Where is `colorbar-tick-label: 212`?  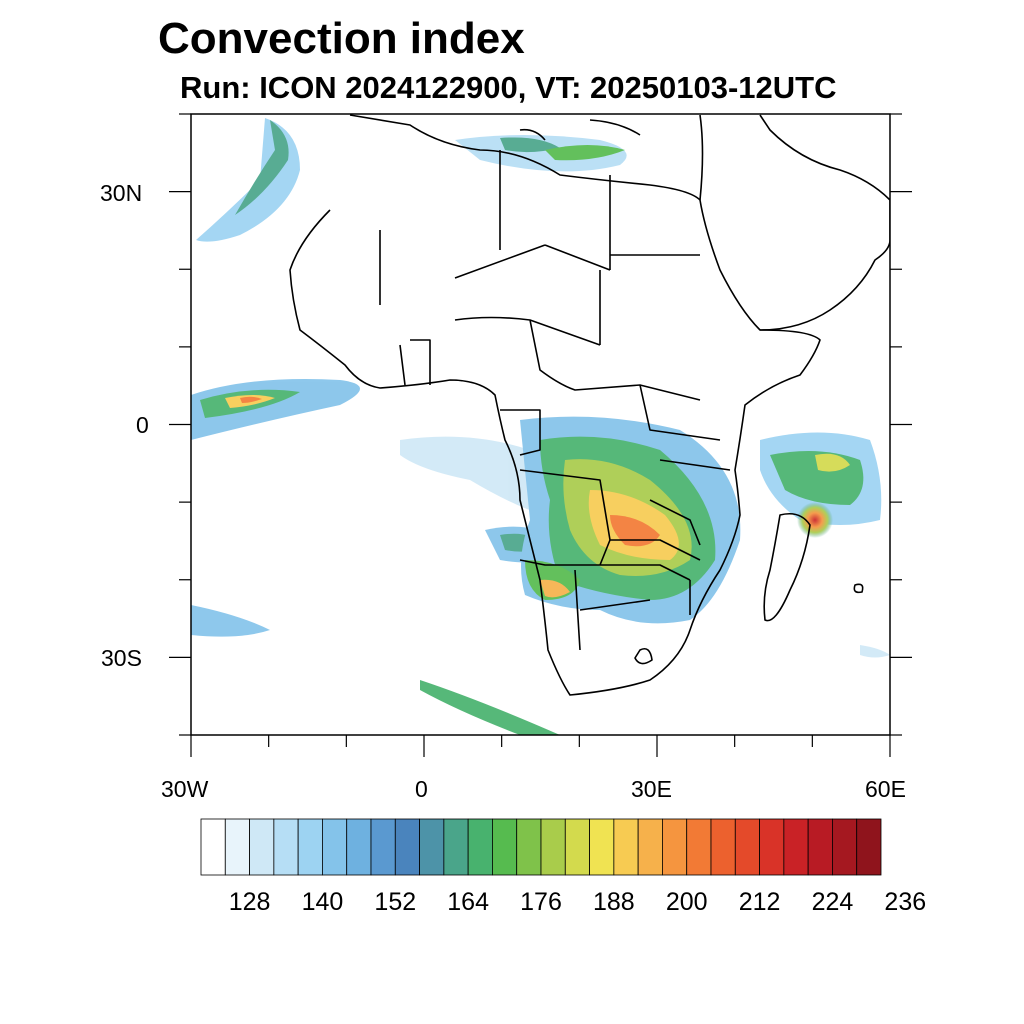 colorbar-tick-label: 212 is located at coordinates (759, 902).